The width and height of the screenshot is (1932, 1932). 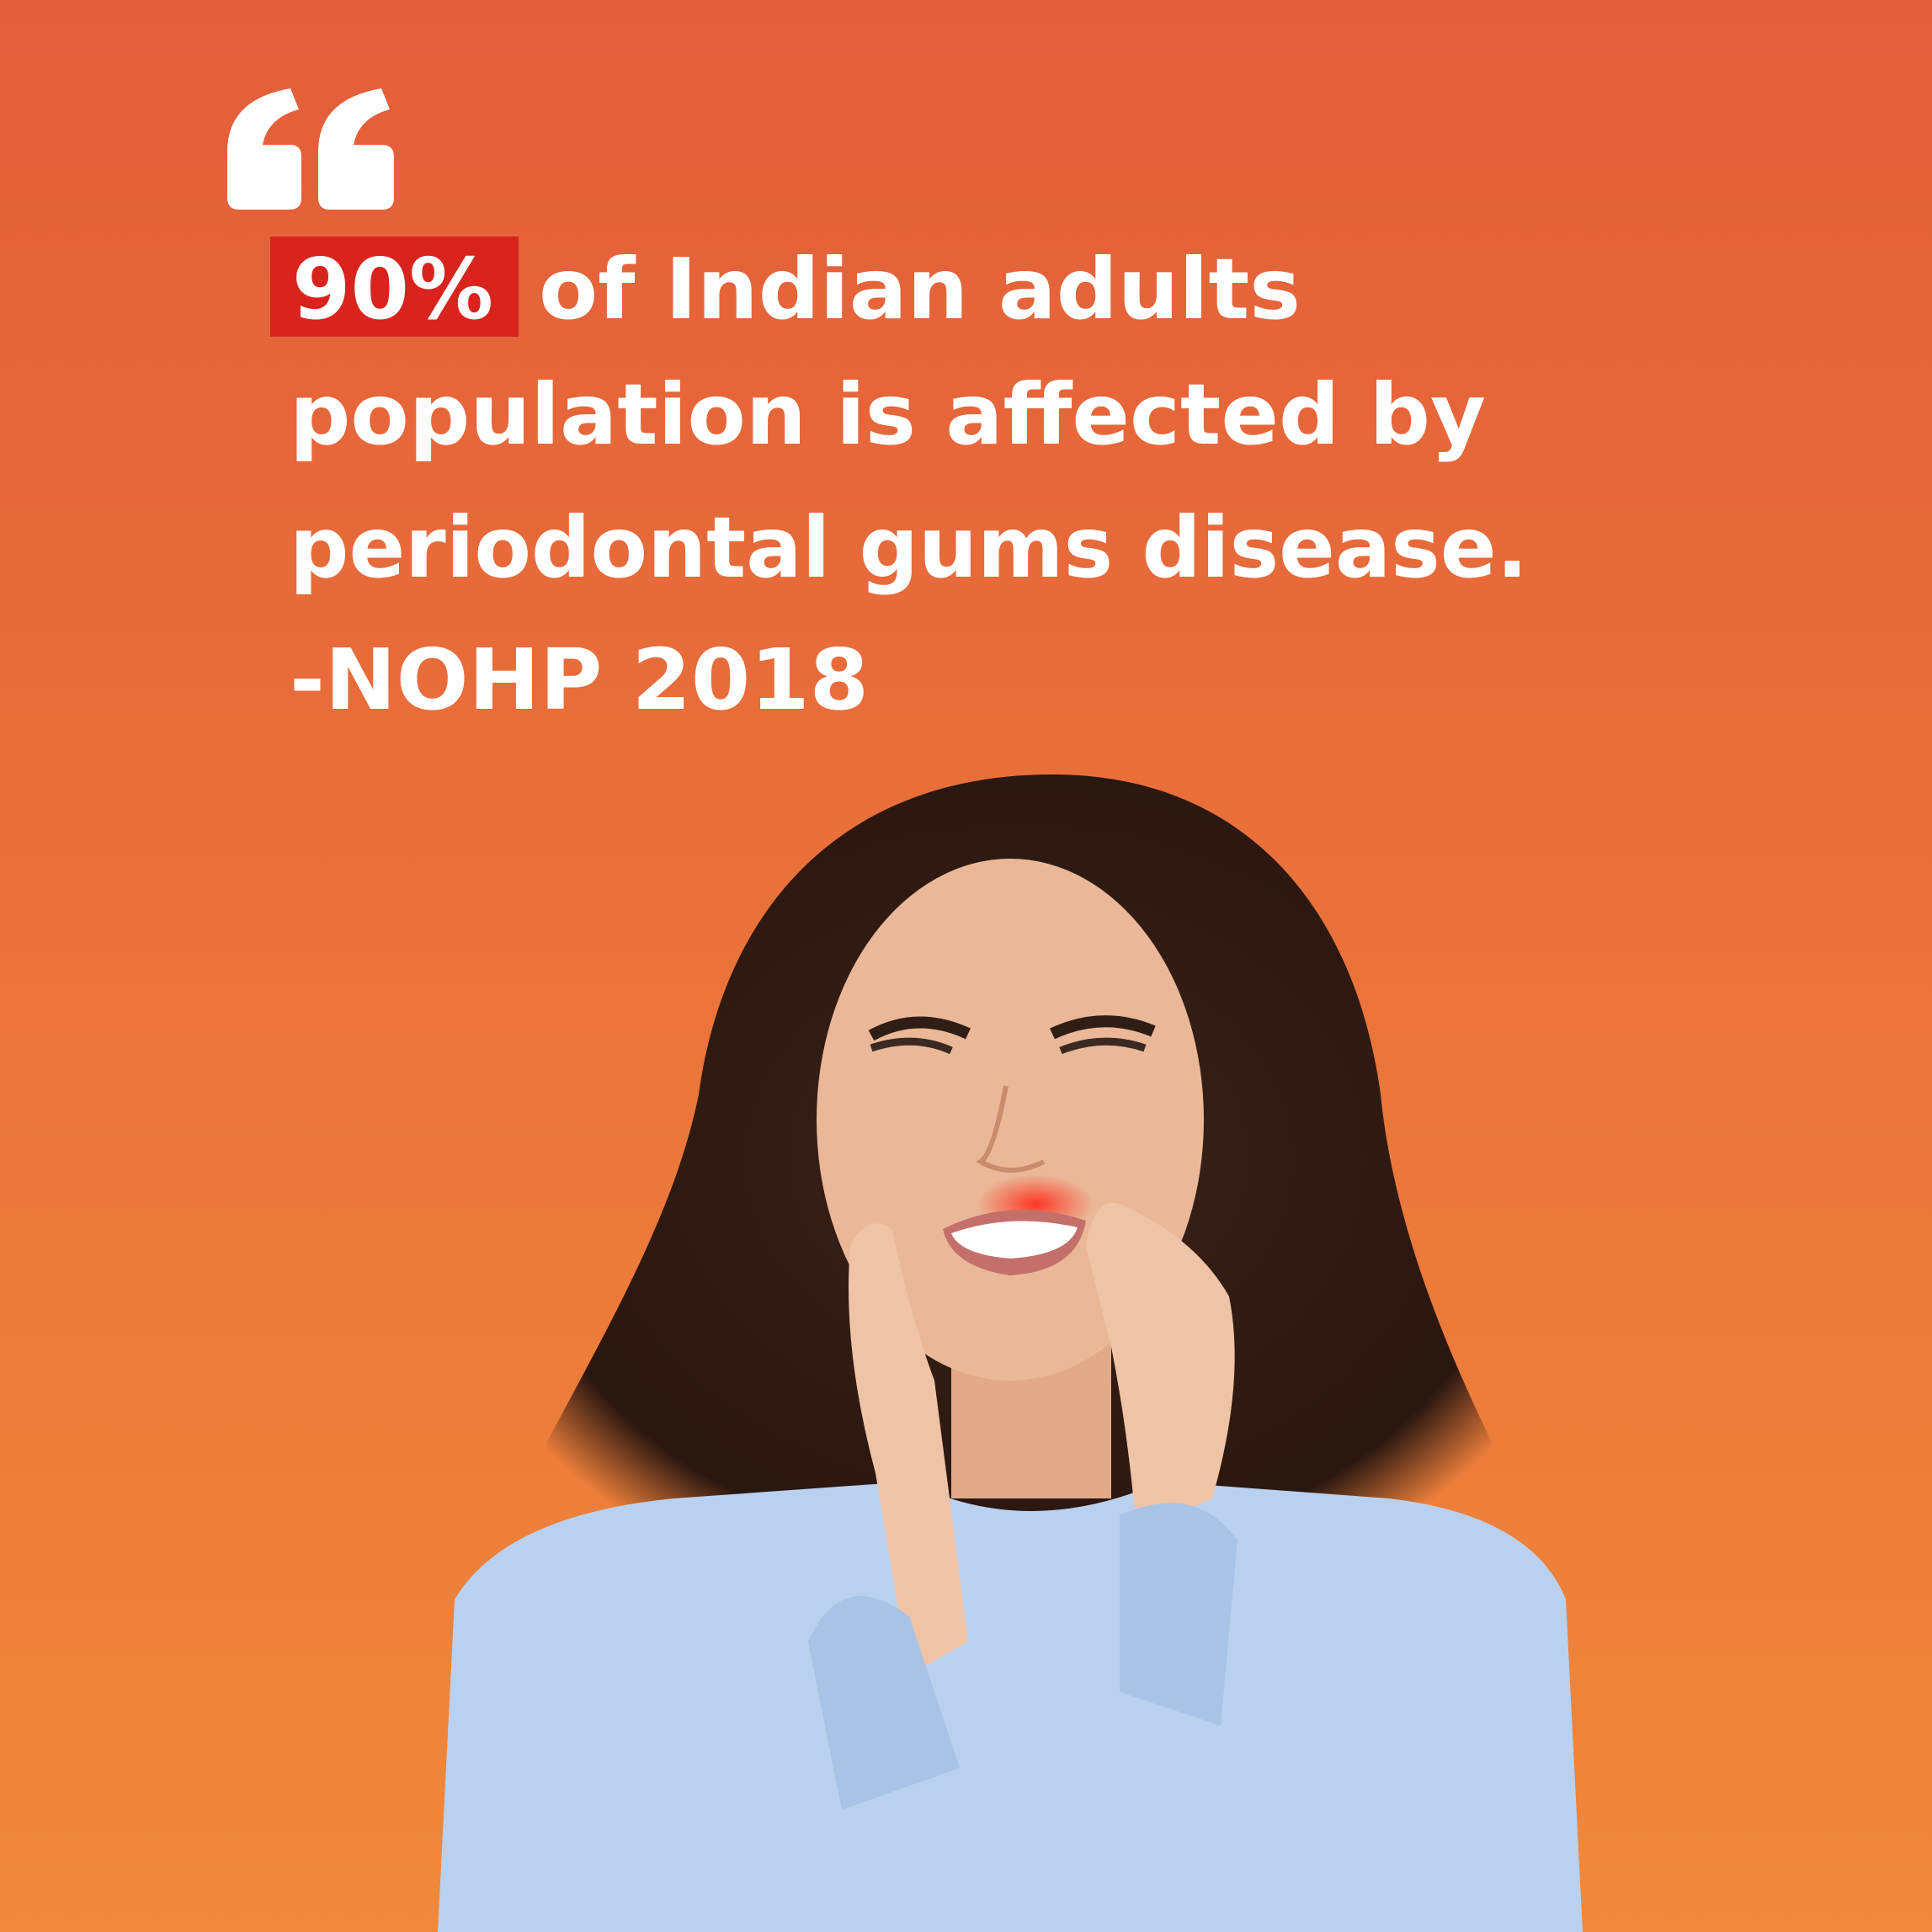 What do you see at coordinates (580, 680) in the screenshot?
I see `attribution: -NOHP 2018` at bounding box center [580, 680].